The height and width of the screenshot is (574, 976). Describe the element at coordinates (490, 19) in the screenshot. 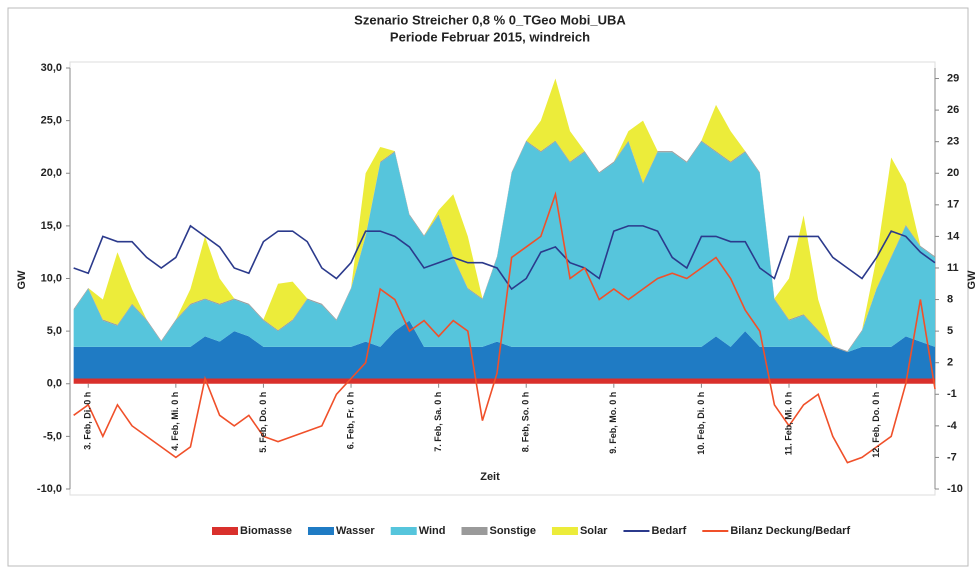

I see `chart-title: Szenario Streicher 0,8 % 0_TGeo Mobi_UBA` at that location.